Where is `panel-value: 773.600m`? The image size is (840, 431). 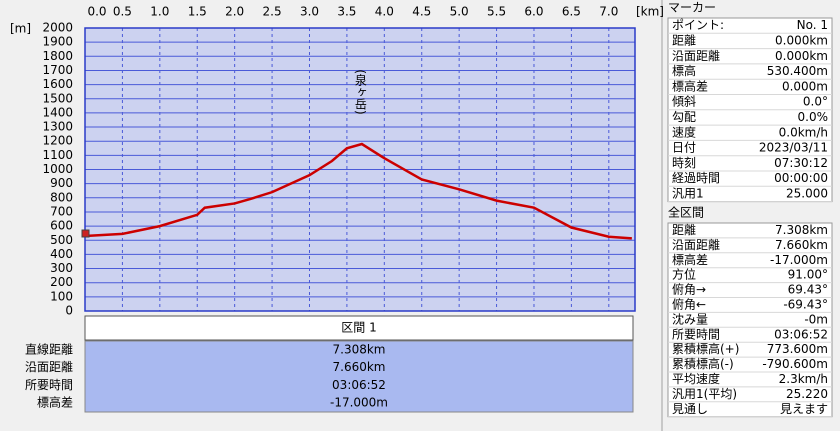
panel-value: 773.600m is located at coordinates (797, 349).